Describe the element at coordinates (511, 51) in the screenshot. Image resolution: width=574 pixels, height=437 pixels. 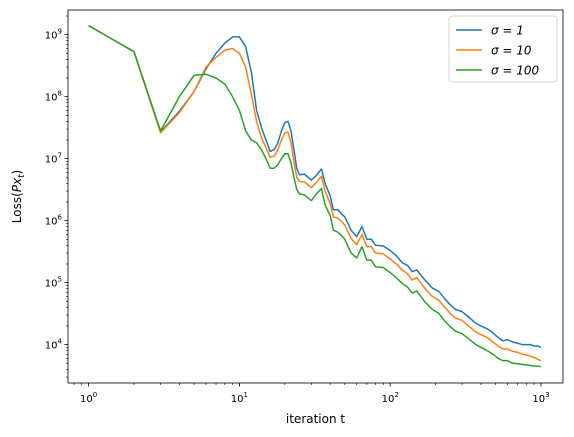
I see `legend-label: σ = 10` at that location.